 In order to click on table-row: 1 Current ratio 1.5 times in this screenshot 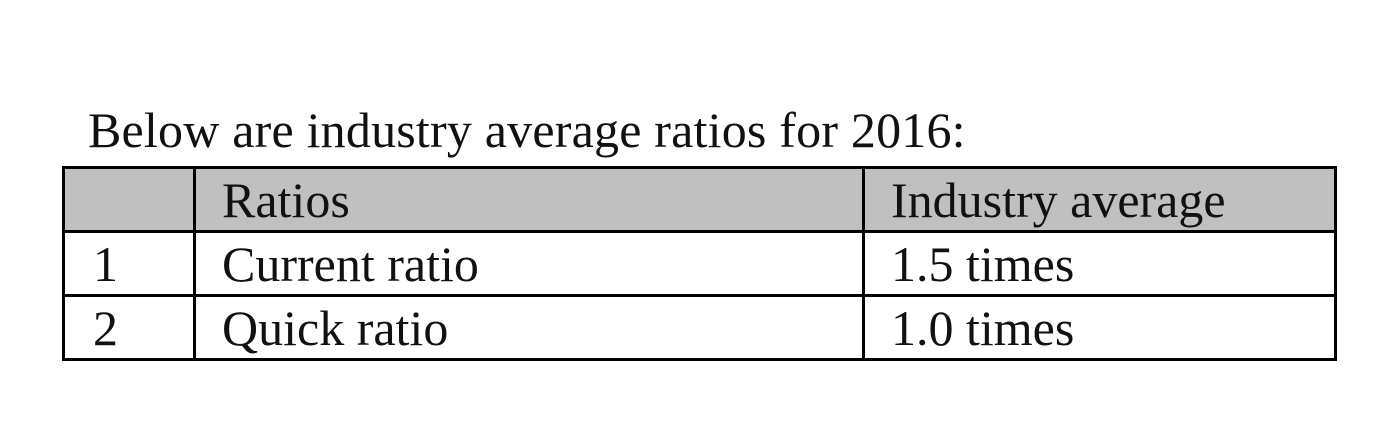, I will do `click(699, 263)`.